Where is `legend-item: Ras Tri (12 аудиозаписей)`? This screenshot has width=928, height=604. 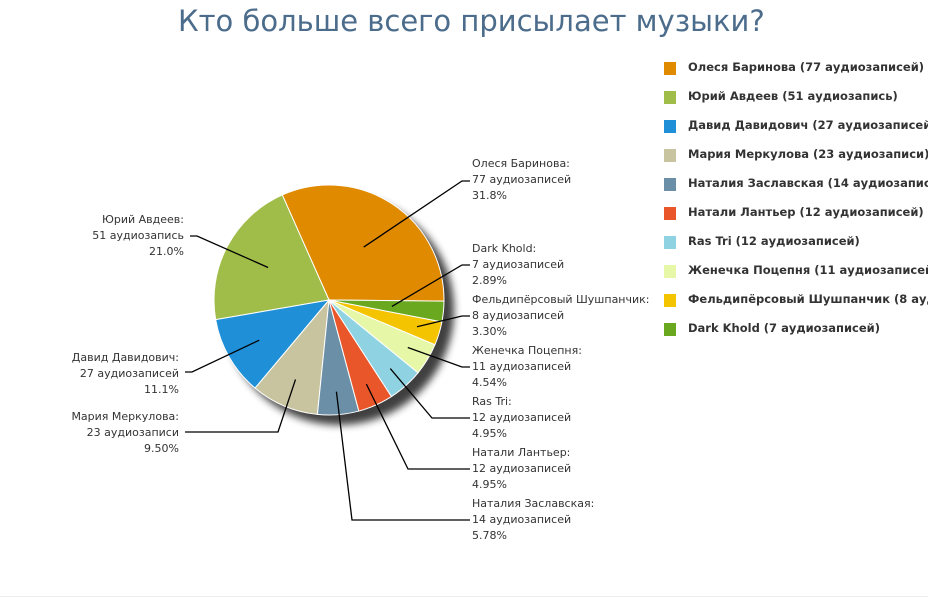
legend-item: Ras Tri (12 аудиозаписей) is located at coordinates (796, 246).